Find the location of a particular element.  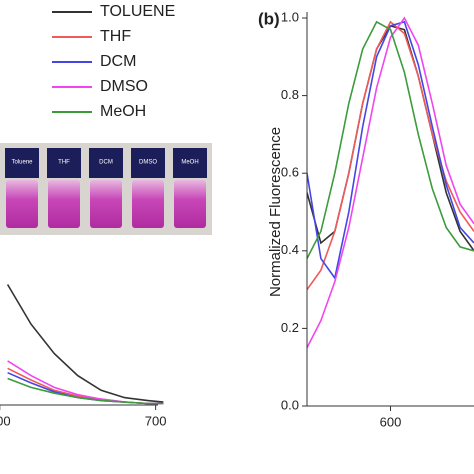

vial-label: MeOH is located at coordinates (189, 163).